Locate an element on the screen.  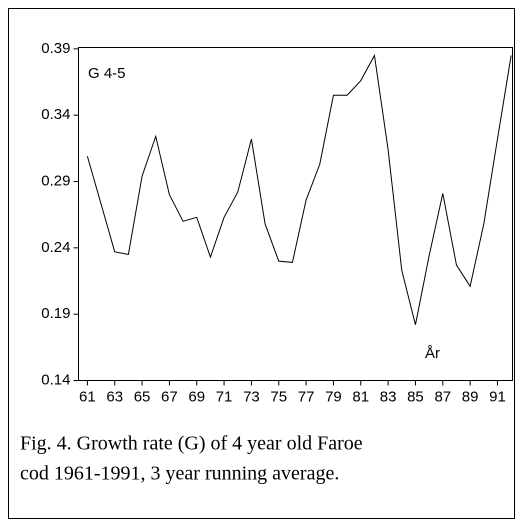
y-tick-label: 0.39 is located at coordinates (55, 48).